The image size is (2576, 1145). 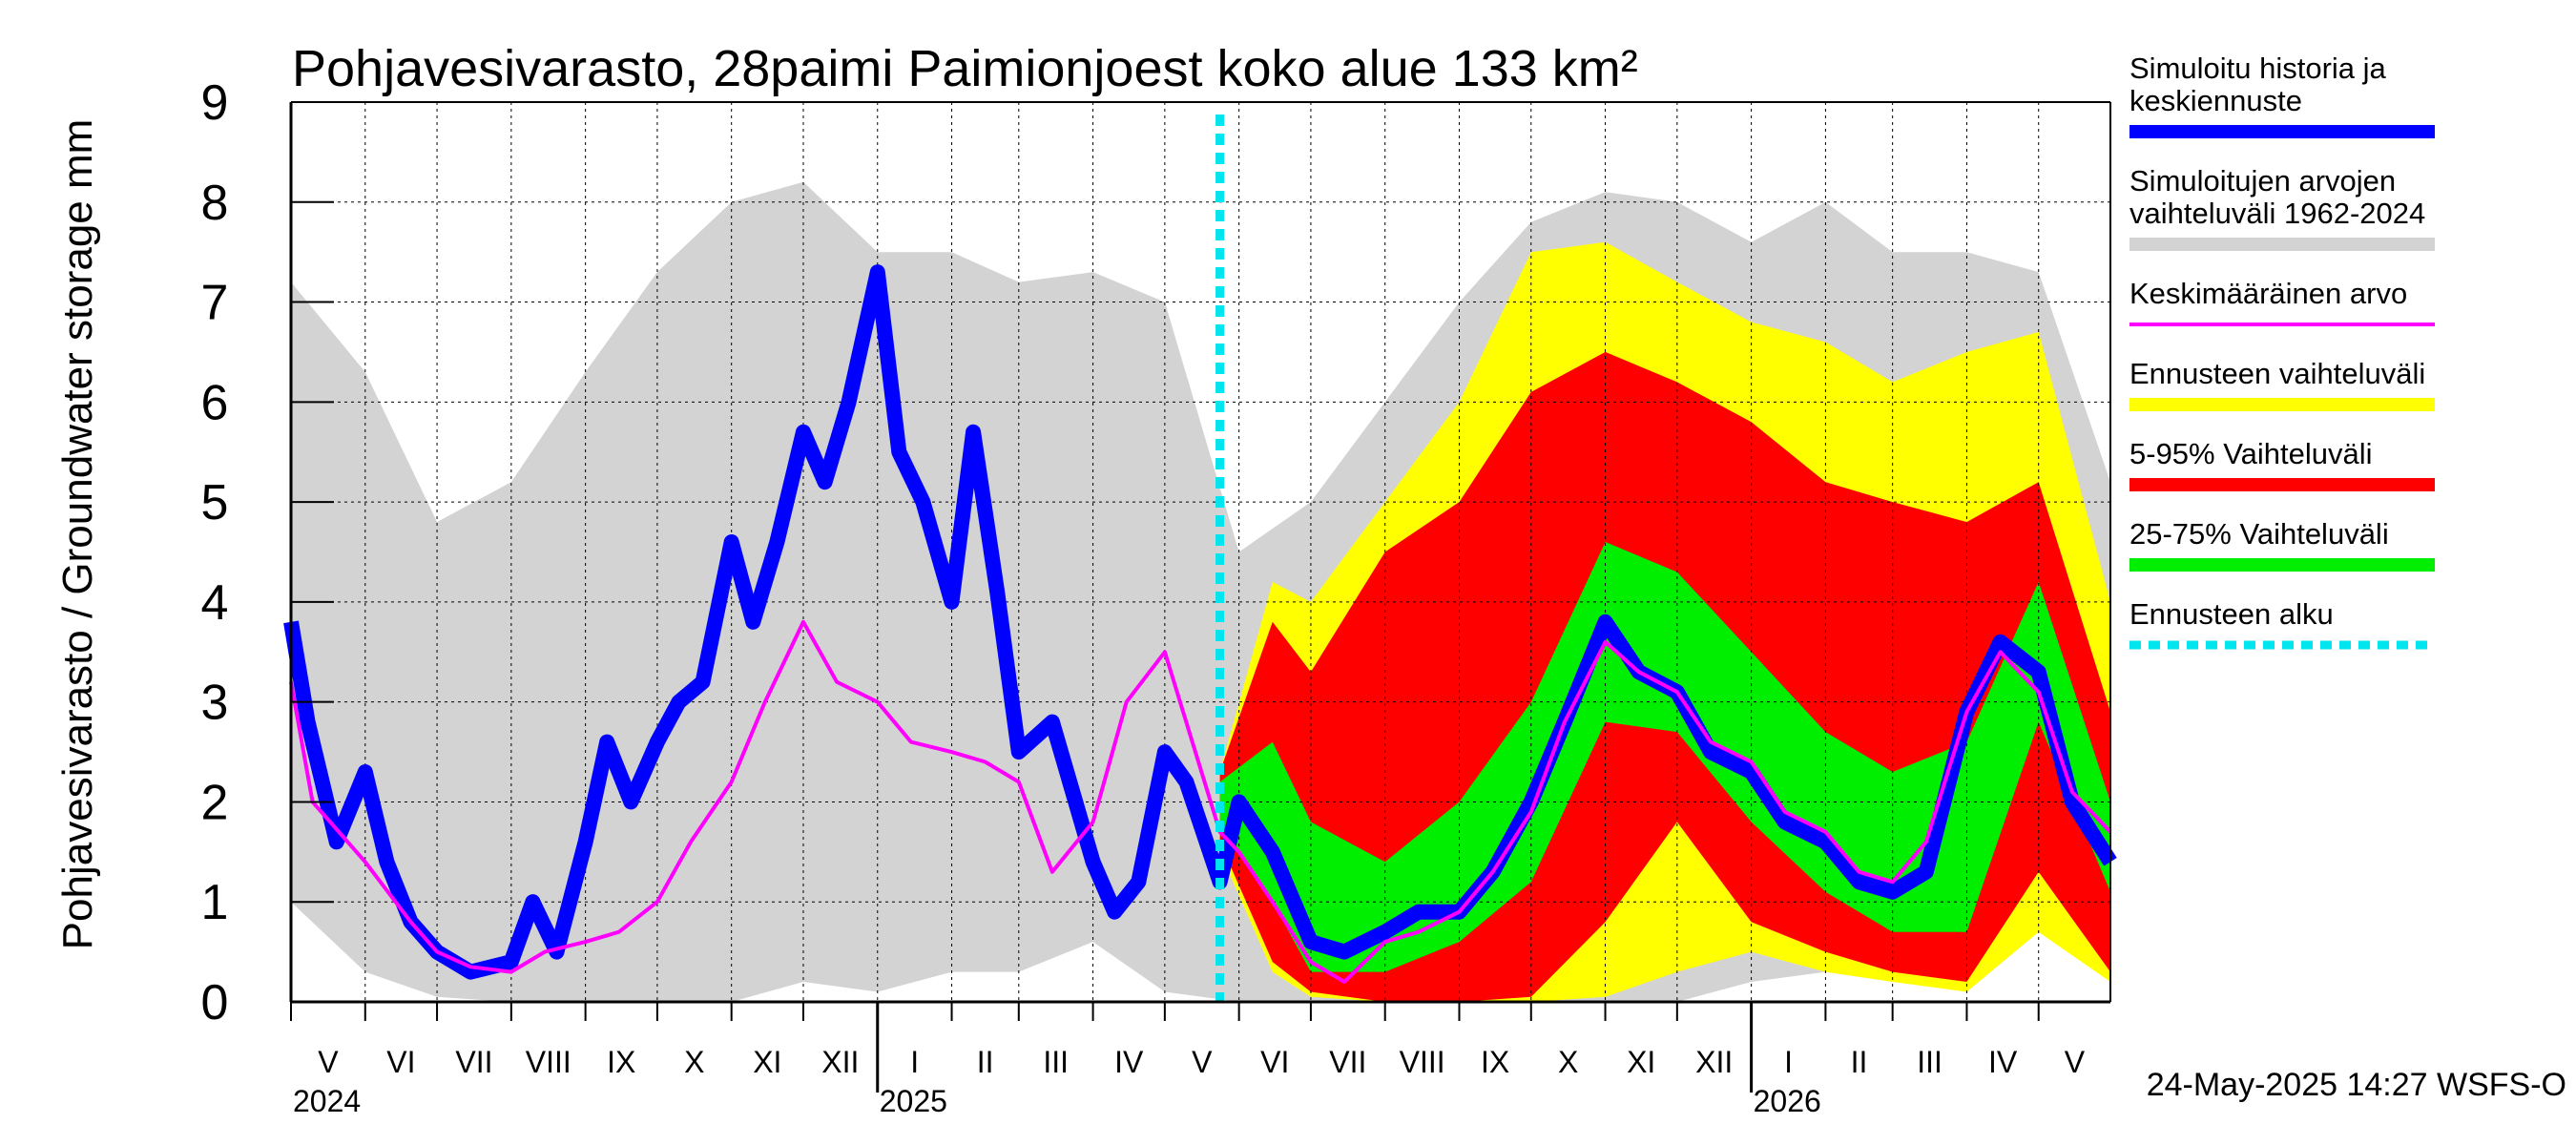 What do you see at coordinates (215, 603) in the screenshot?
I see `y-tick-label: 4` at bounding box center [215, 603].